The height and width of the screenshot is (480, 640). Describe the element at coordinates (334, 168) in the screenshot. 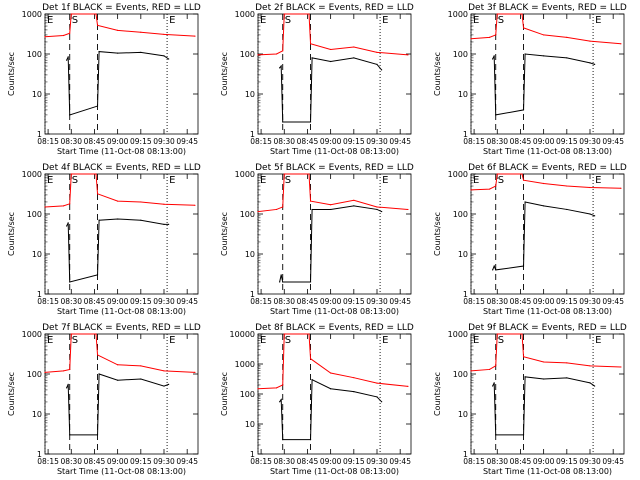

I see `chart-title: Det 5f BLACK = Events, RED = LLD` at that location.